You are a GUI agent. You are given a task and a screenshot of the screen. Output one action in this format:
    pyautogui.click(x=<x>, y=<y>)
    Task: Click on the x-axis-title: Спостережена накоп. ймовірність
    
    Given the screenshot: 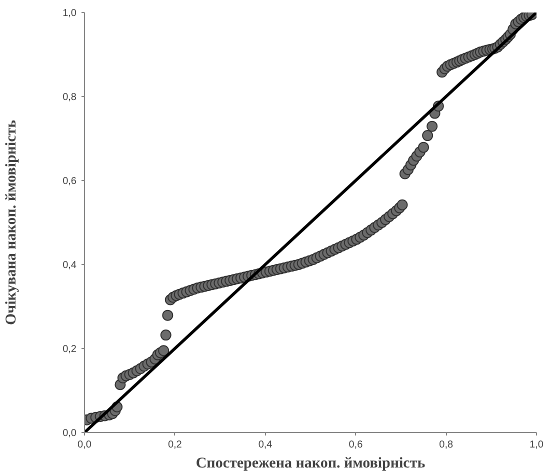 What is the action you would take?
    pyautogui.click(x=311, y=464)
    